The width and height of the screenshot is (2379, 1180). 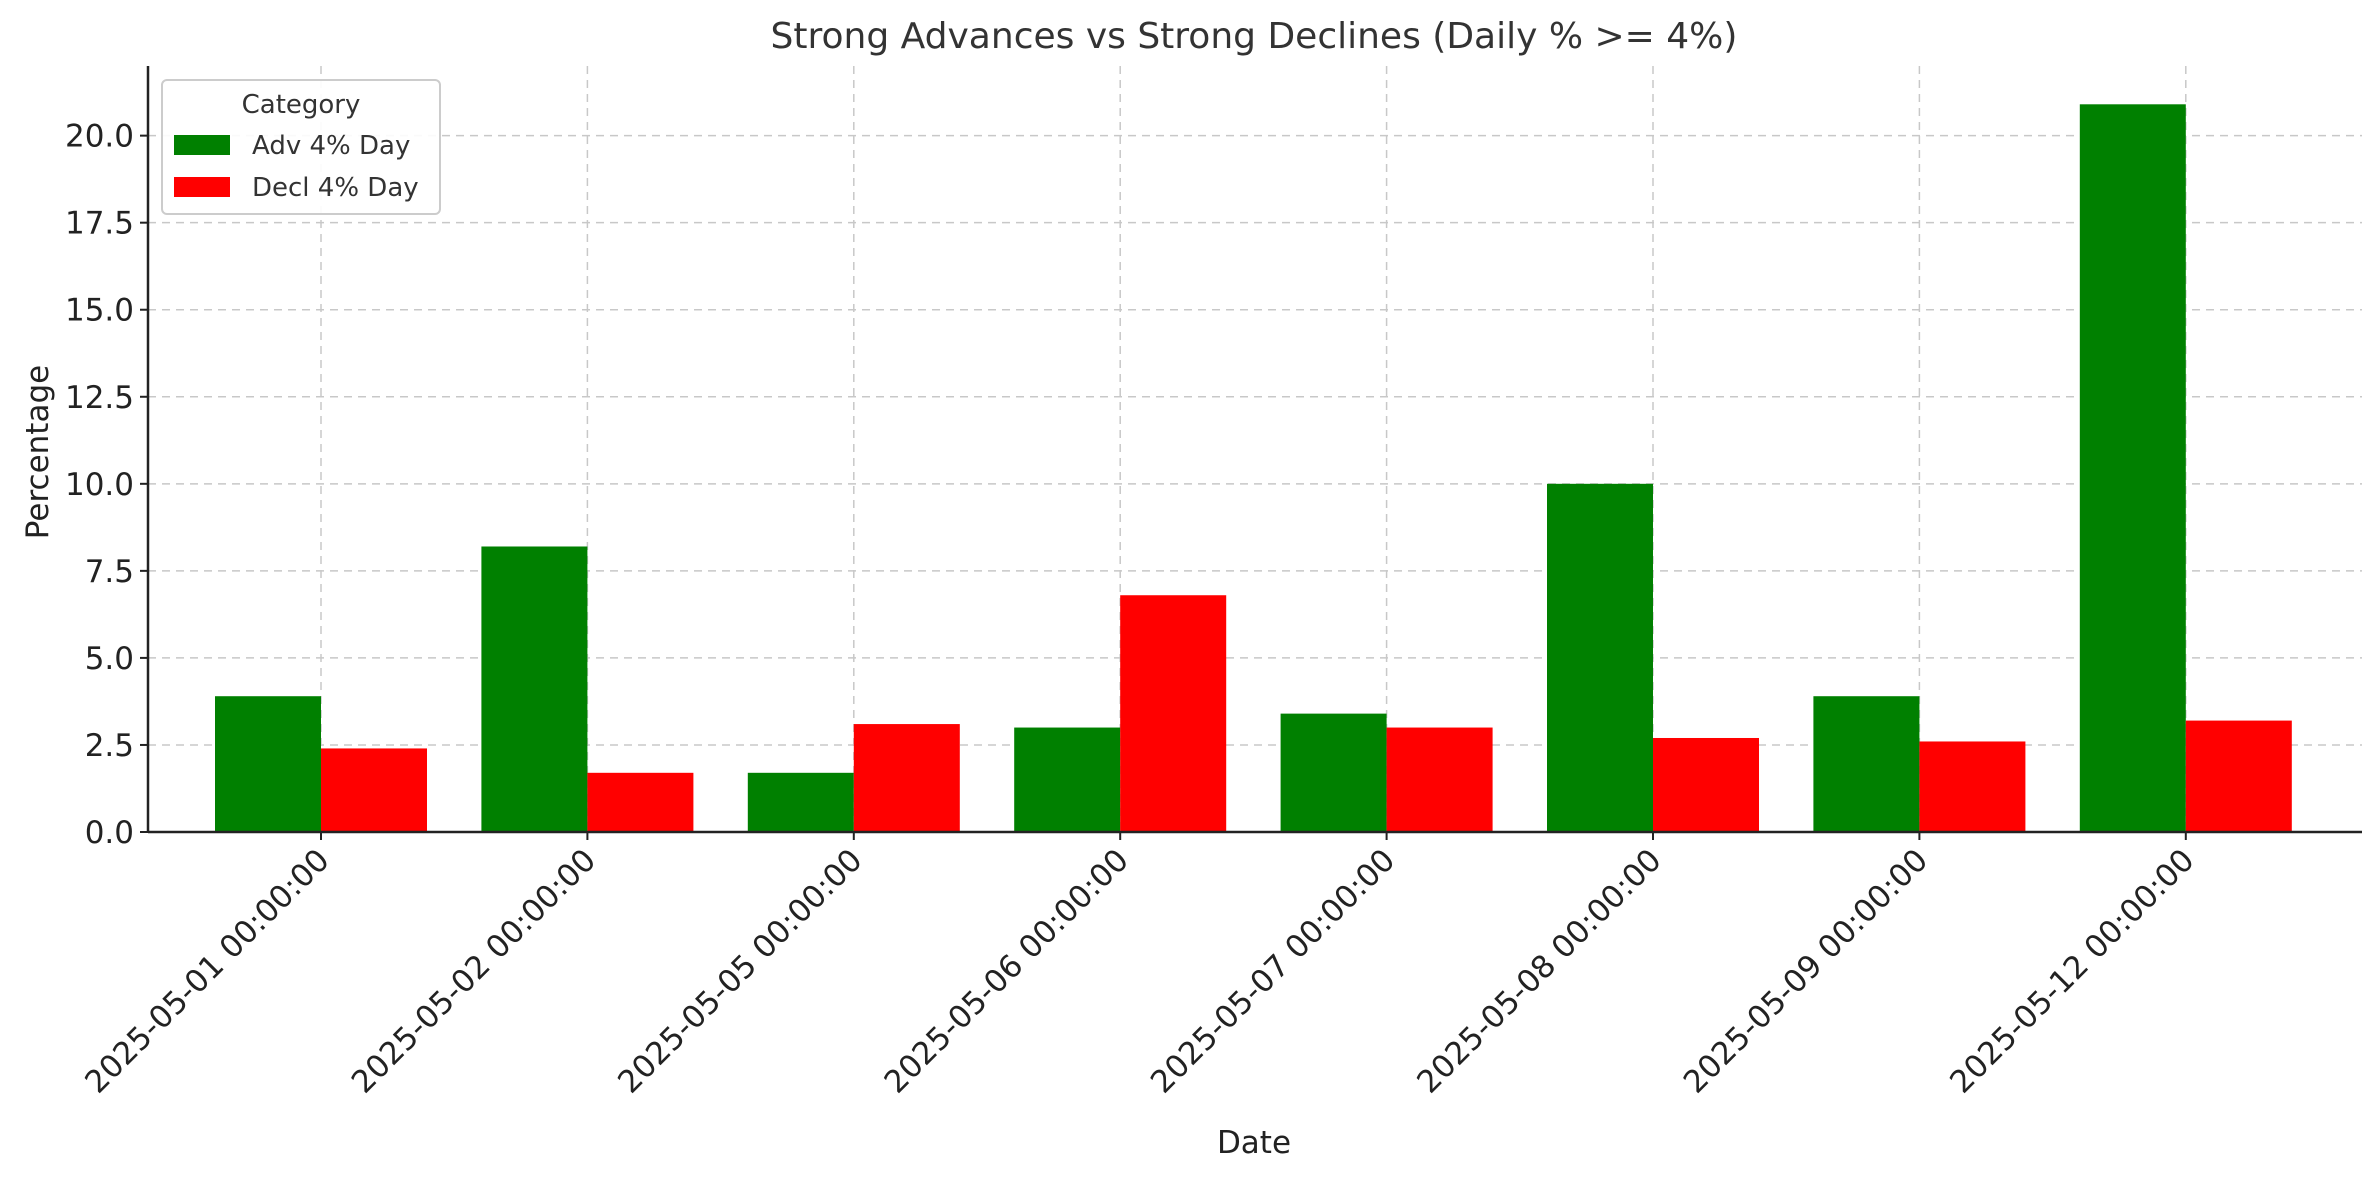 I want to click on x-tick-label: 2025-05-06 00:00:00, so click(x=1007, y=971).